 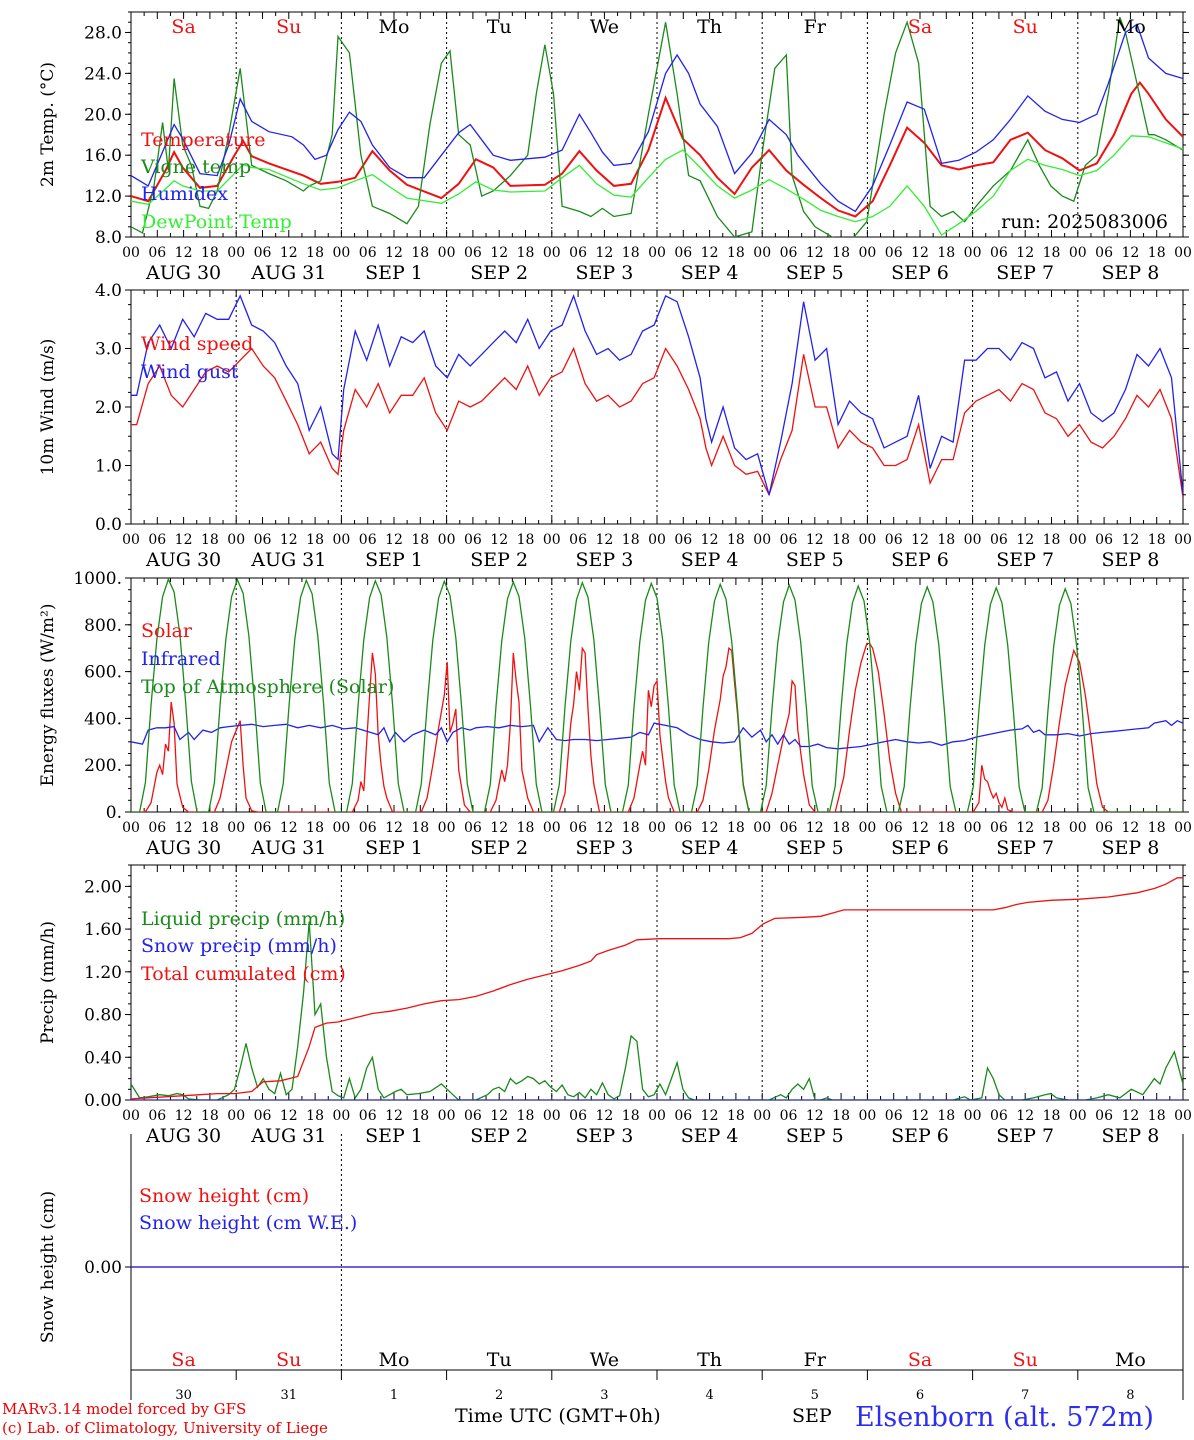 What do you see at coordinates (815, 1136) in the screenshot?
I see `day-label: SEP 5` at bounding box center [815, 1136].